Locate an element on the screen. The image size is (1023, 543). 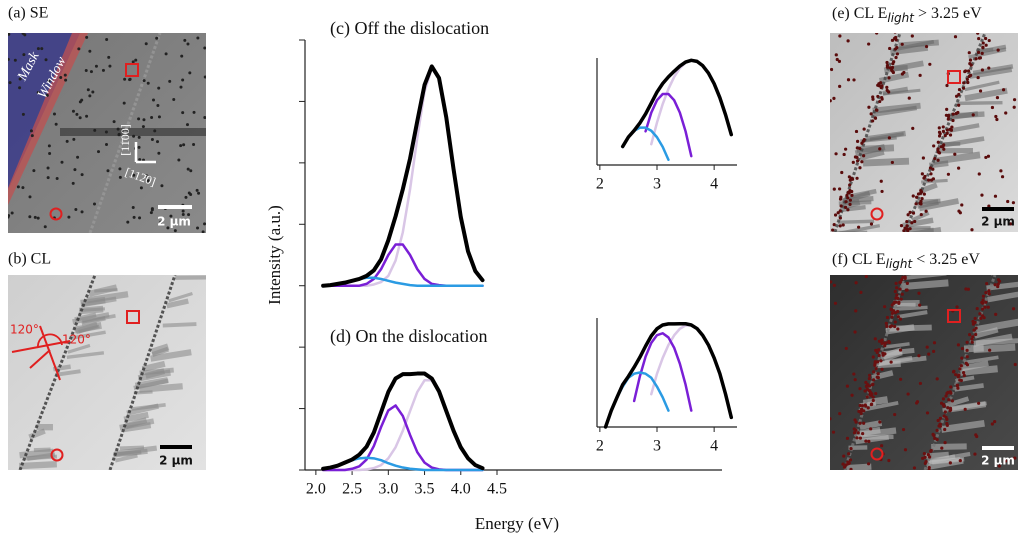
x-tick-label: 3 is located at coordinates (657, 446).